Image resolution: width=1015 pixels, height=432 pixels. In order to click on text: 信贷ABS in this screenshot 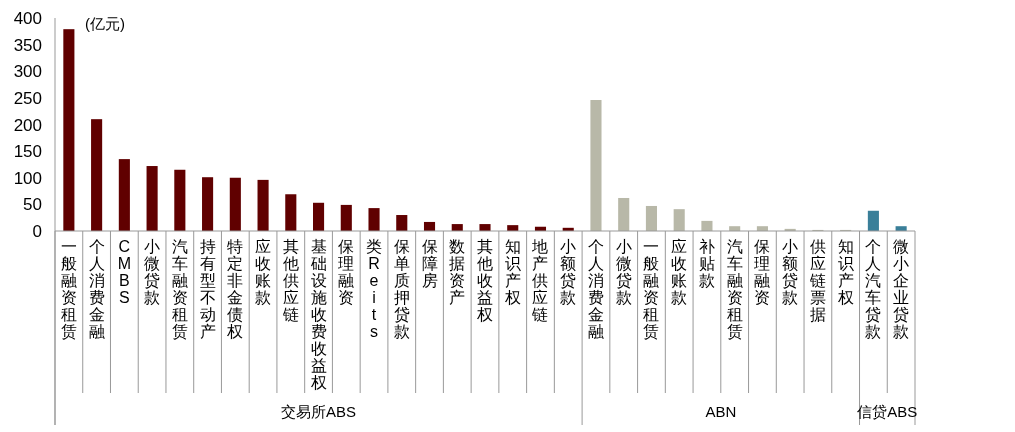, I will do `click(887, 411)`.